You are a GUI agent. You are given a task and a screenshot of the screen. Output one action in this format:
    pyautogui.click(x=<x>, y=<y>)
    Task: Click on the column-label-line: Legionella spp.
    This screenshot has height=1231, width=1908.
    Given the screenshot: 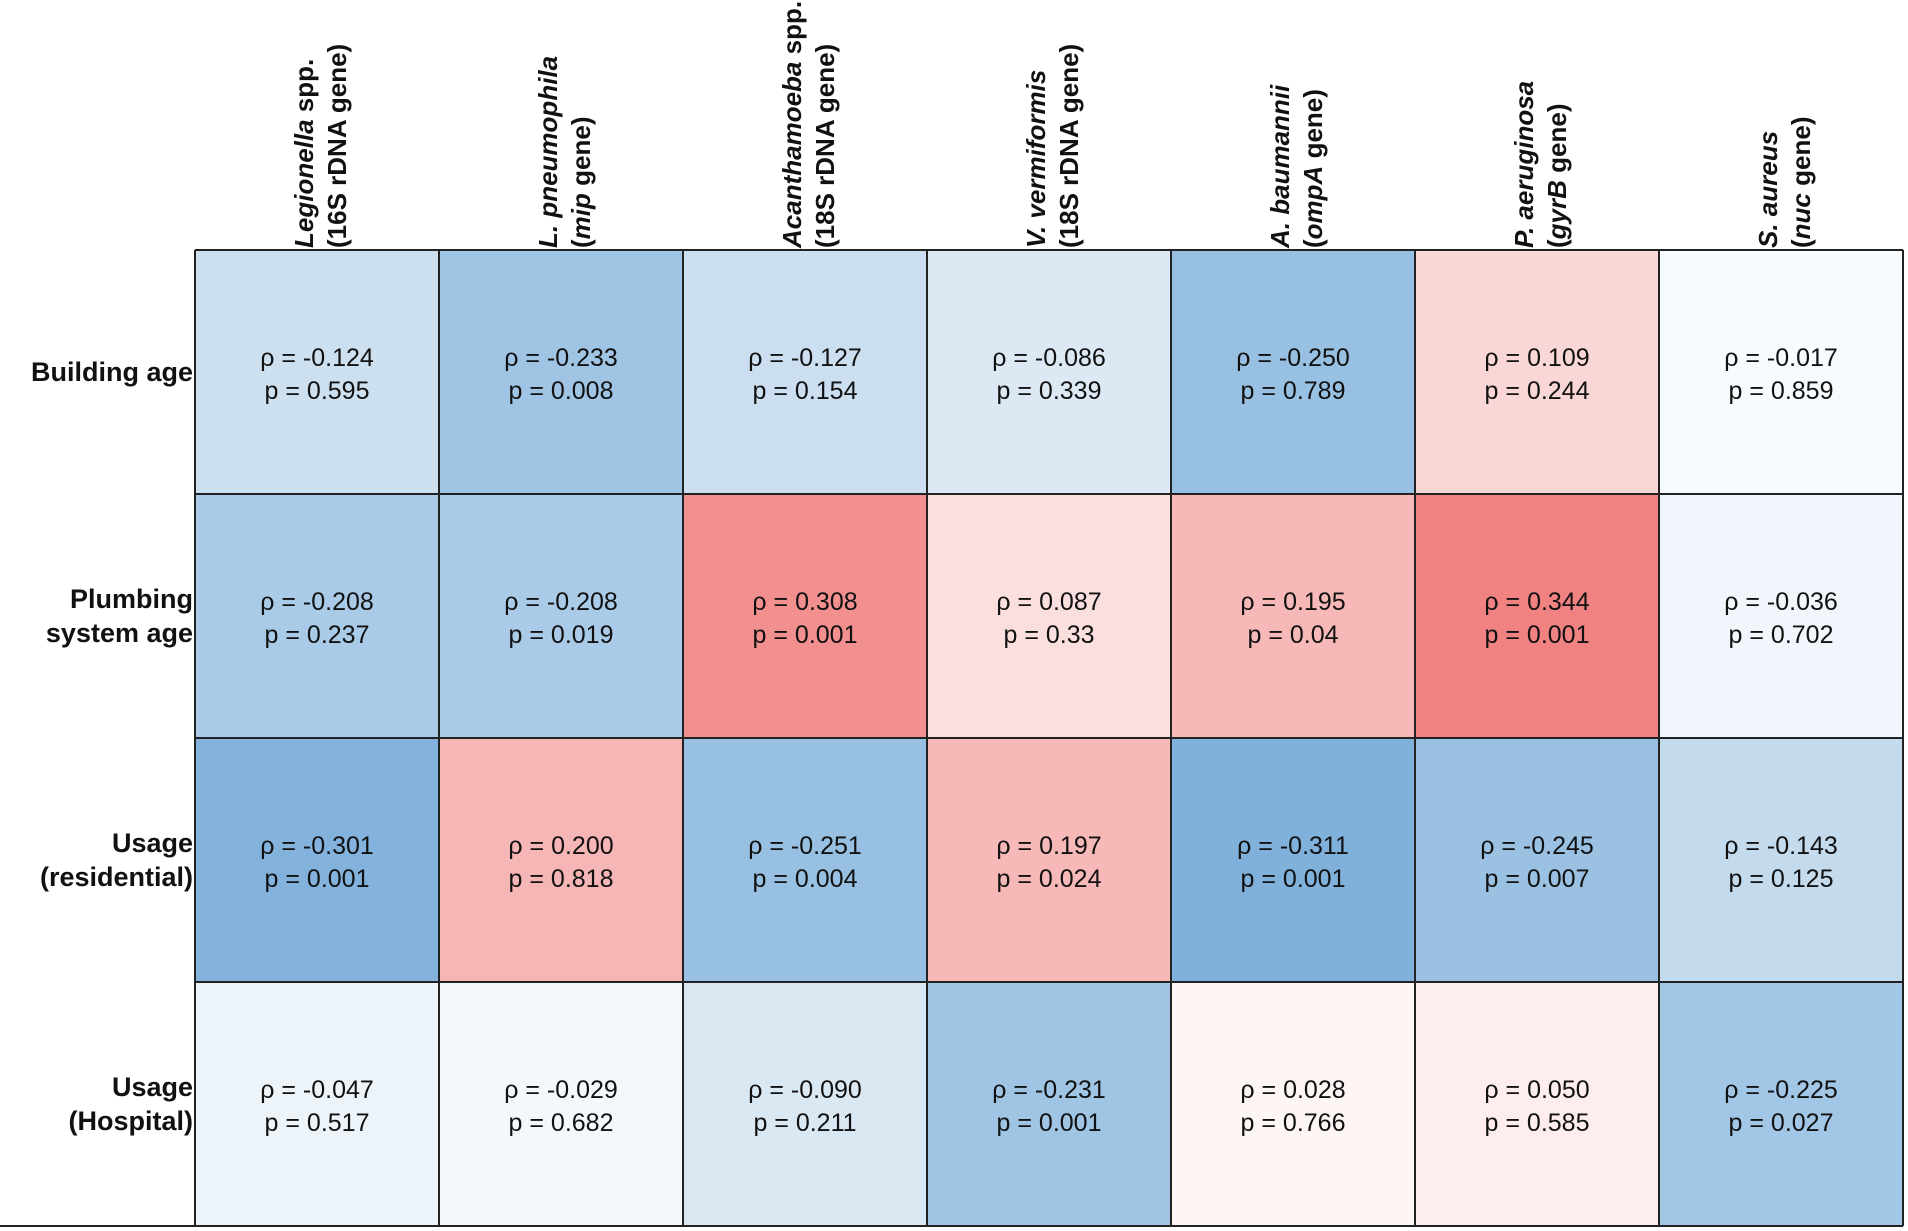 What is the action you would take?
    pyautogui.click(x=304, y=153)
    